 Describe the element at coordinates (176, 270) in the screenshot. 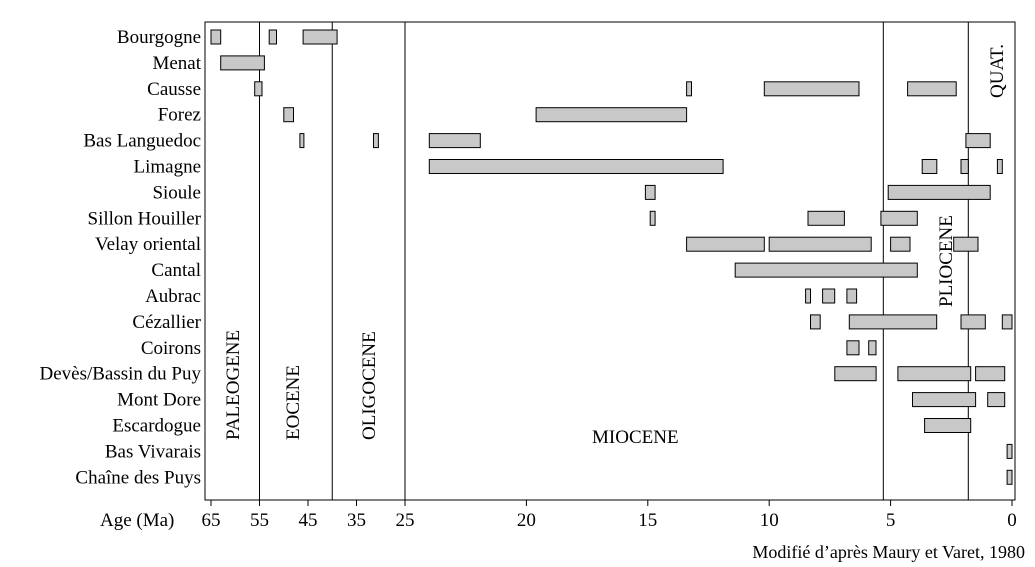

I see `row-label: Cantal` at that location.